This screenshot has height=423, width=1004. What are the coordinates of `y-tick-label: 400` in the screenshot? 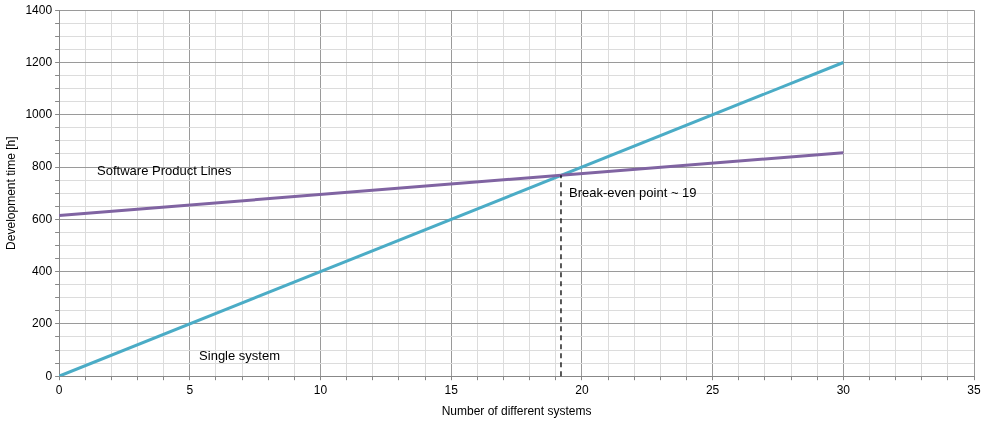 It's located at (42, 270).